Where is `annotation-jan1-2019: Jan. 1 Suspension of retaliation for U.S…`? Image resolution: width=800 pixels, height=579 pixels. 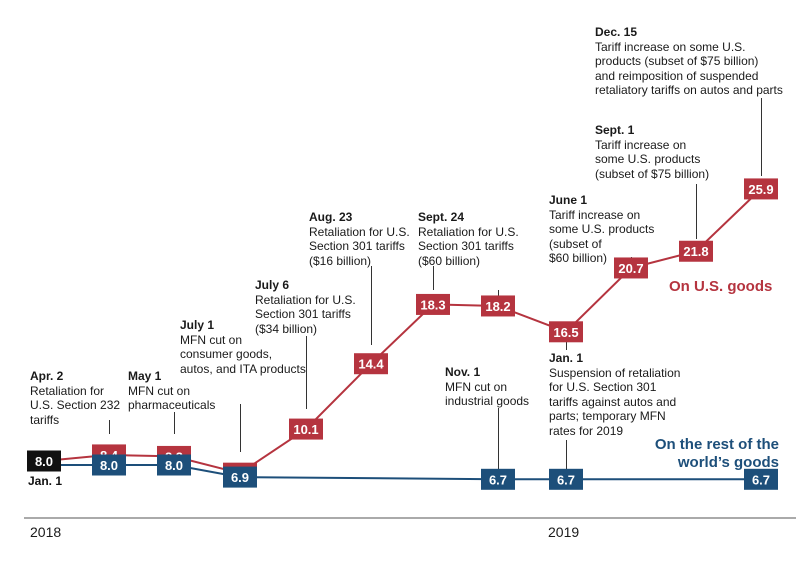
annotation-jan1-2019: Jan. 1 Suspension of retaliation for U.S… is located at coordinates (614, 394).